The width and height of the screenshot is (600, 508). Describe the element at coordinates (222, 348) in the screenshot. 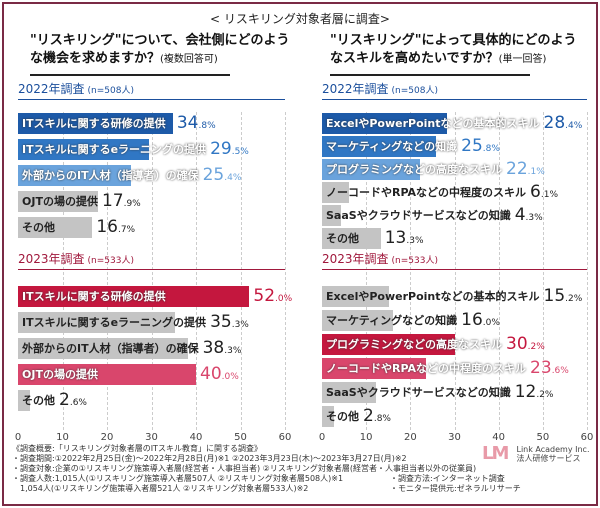

I see `value-label: 38.3%` at that location.